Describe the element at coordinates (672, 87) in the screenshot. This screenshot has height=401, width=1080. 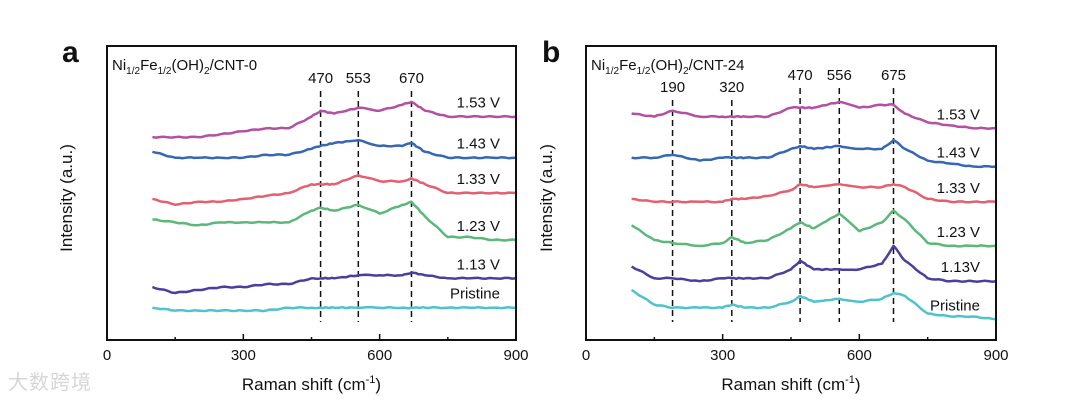
I see `peak-label: 190` at that location.